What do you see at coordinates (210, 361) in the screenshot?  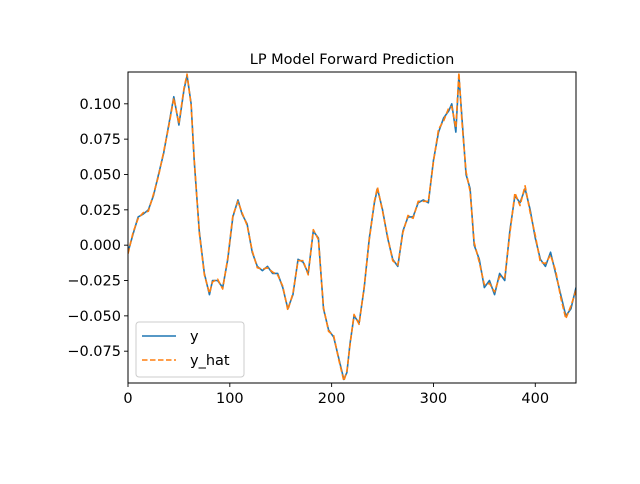 I see `legend-label-y-hat: y_hat` at bounding box center [210, 361].